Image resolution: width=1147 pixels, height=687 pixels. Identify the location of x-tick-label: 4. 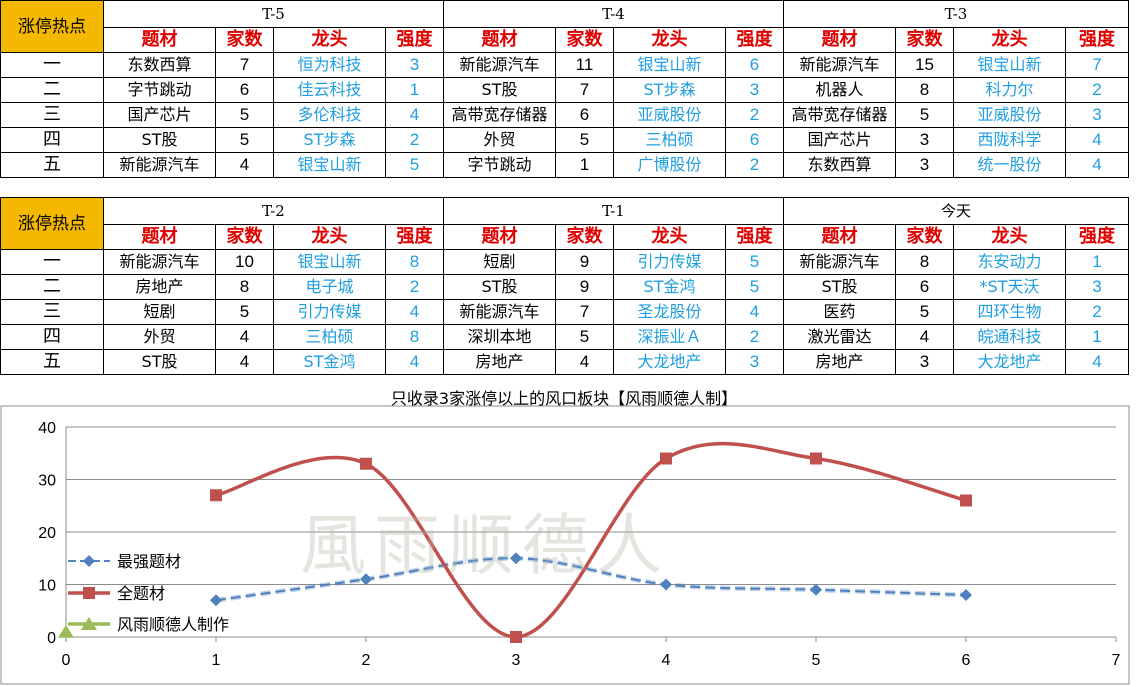
(666, 660).